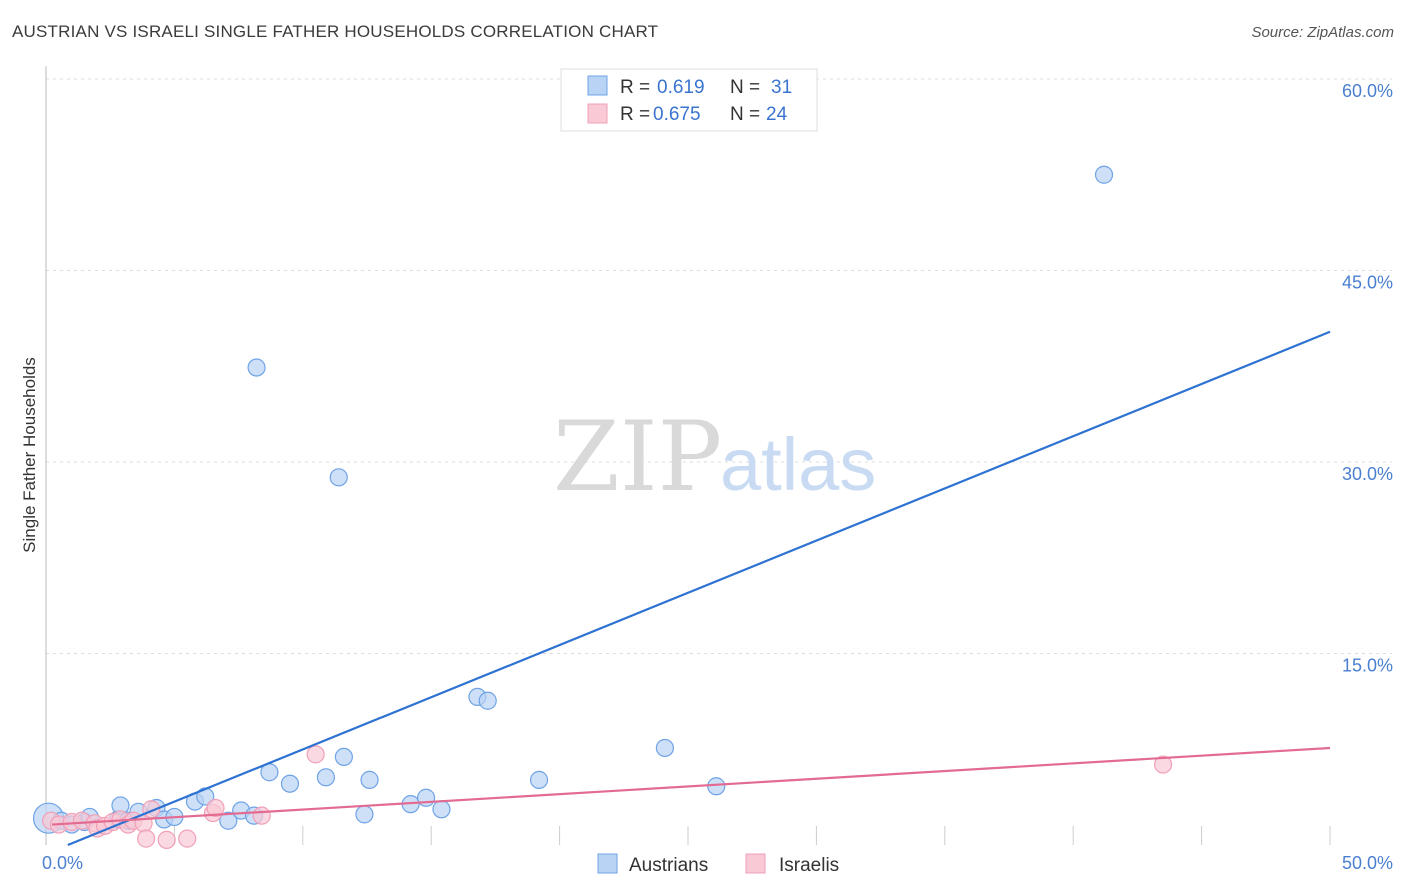 Image resolution: width=1406 pixels, height=892 pixels. What do you see at coordinates (681, 87) in the screenshot?
I see `legend-r-value-1: 0.619` at bounding box center [681, 87].